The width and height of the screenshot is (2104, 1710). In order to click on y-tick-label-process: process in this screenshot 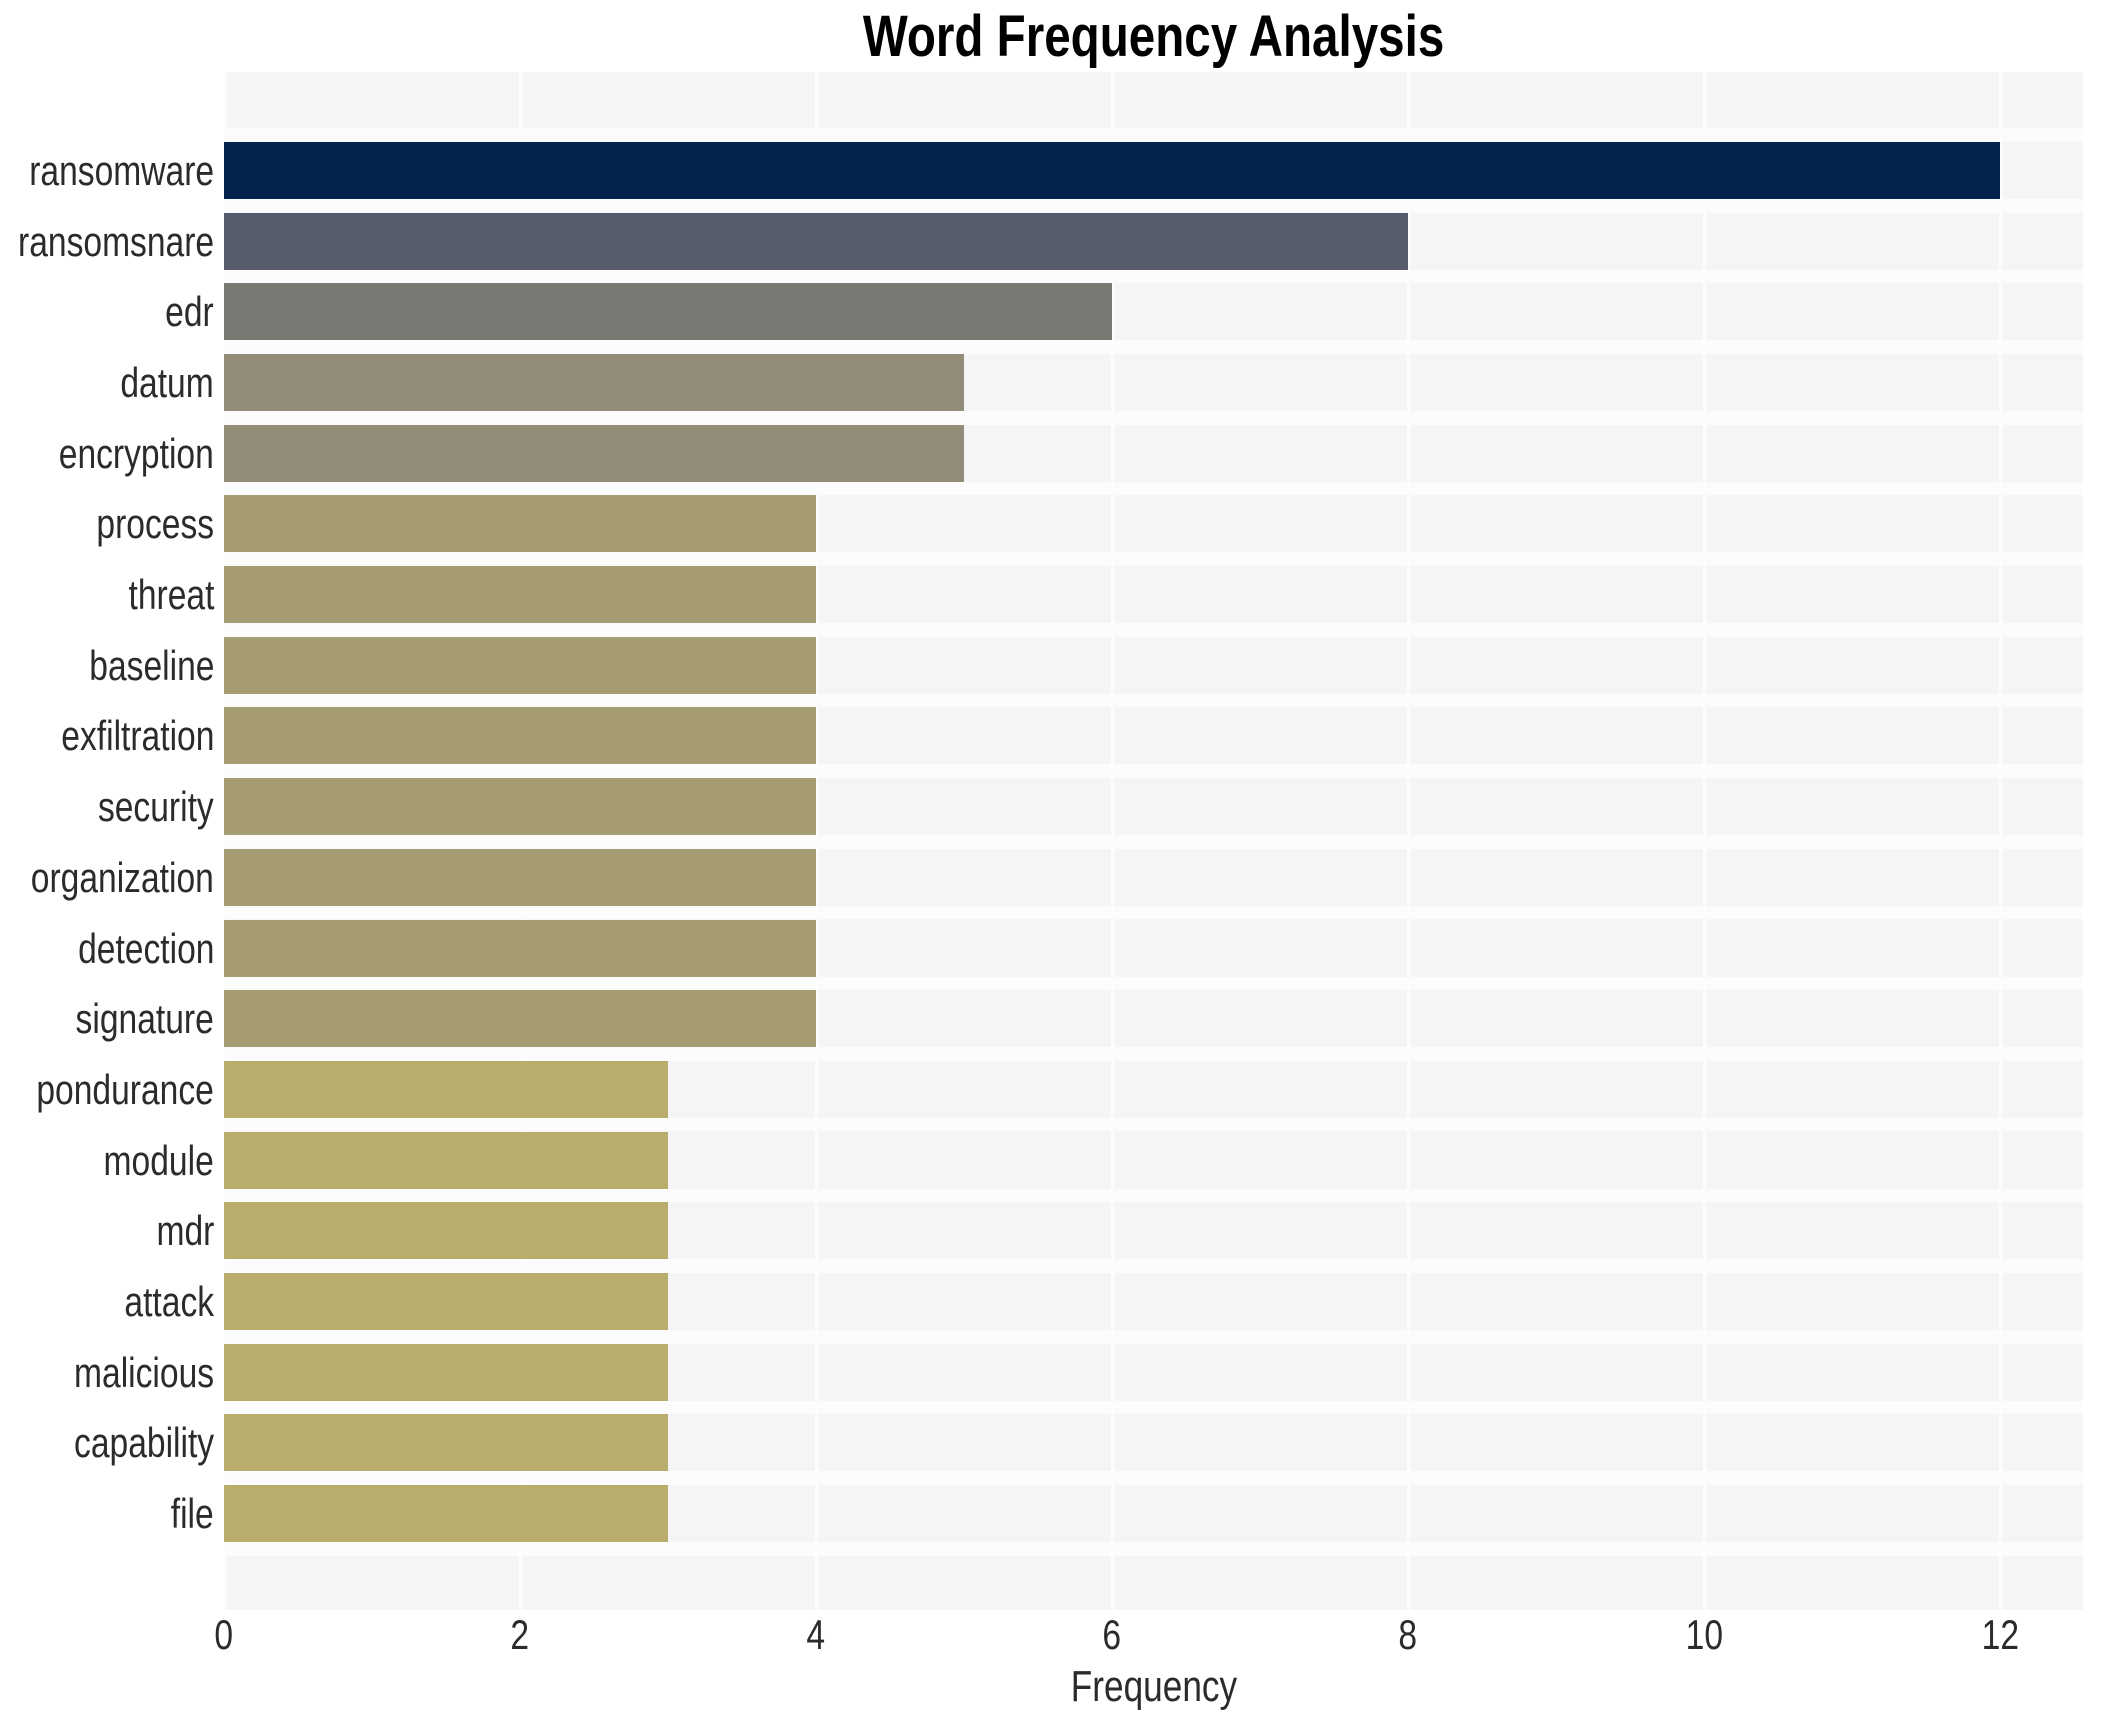, I will do `click(155, 524)`.